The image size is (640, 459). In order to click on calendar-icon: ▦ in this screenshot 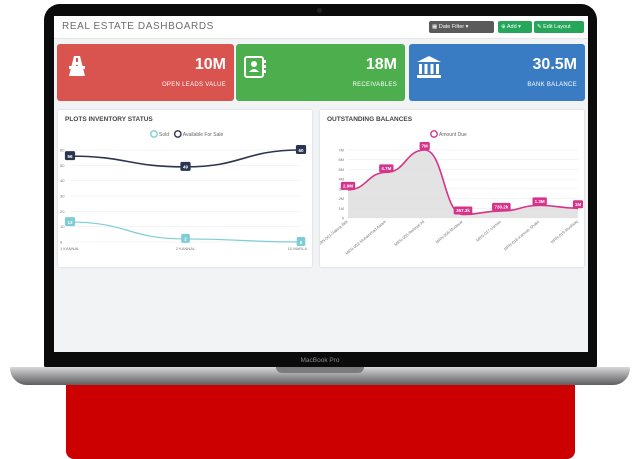, I will do `click(435, 27)`.